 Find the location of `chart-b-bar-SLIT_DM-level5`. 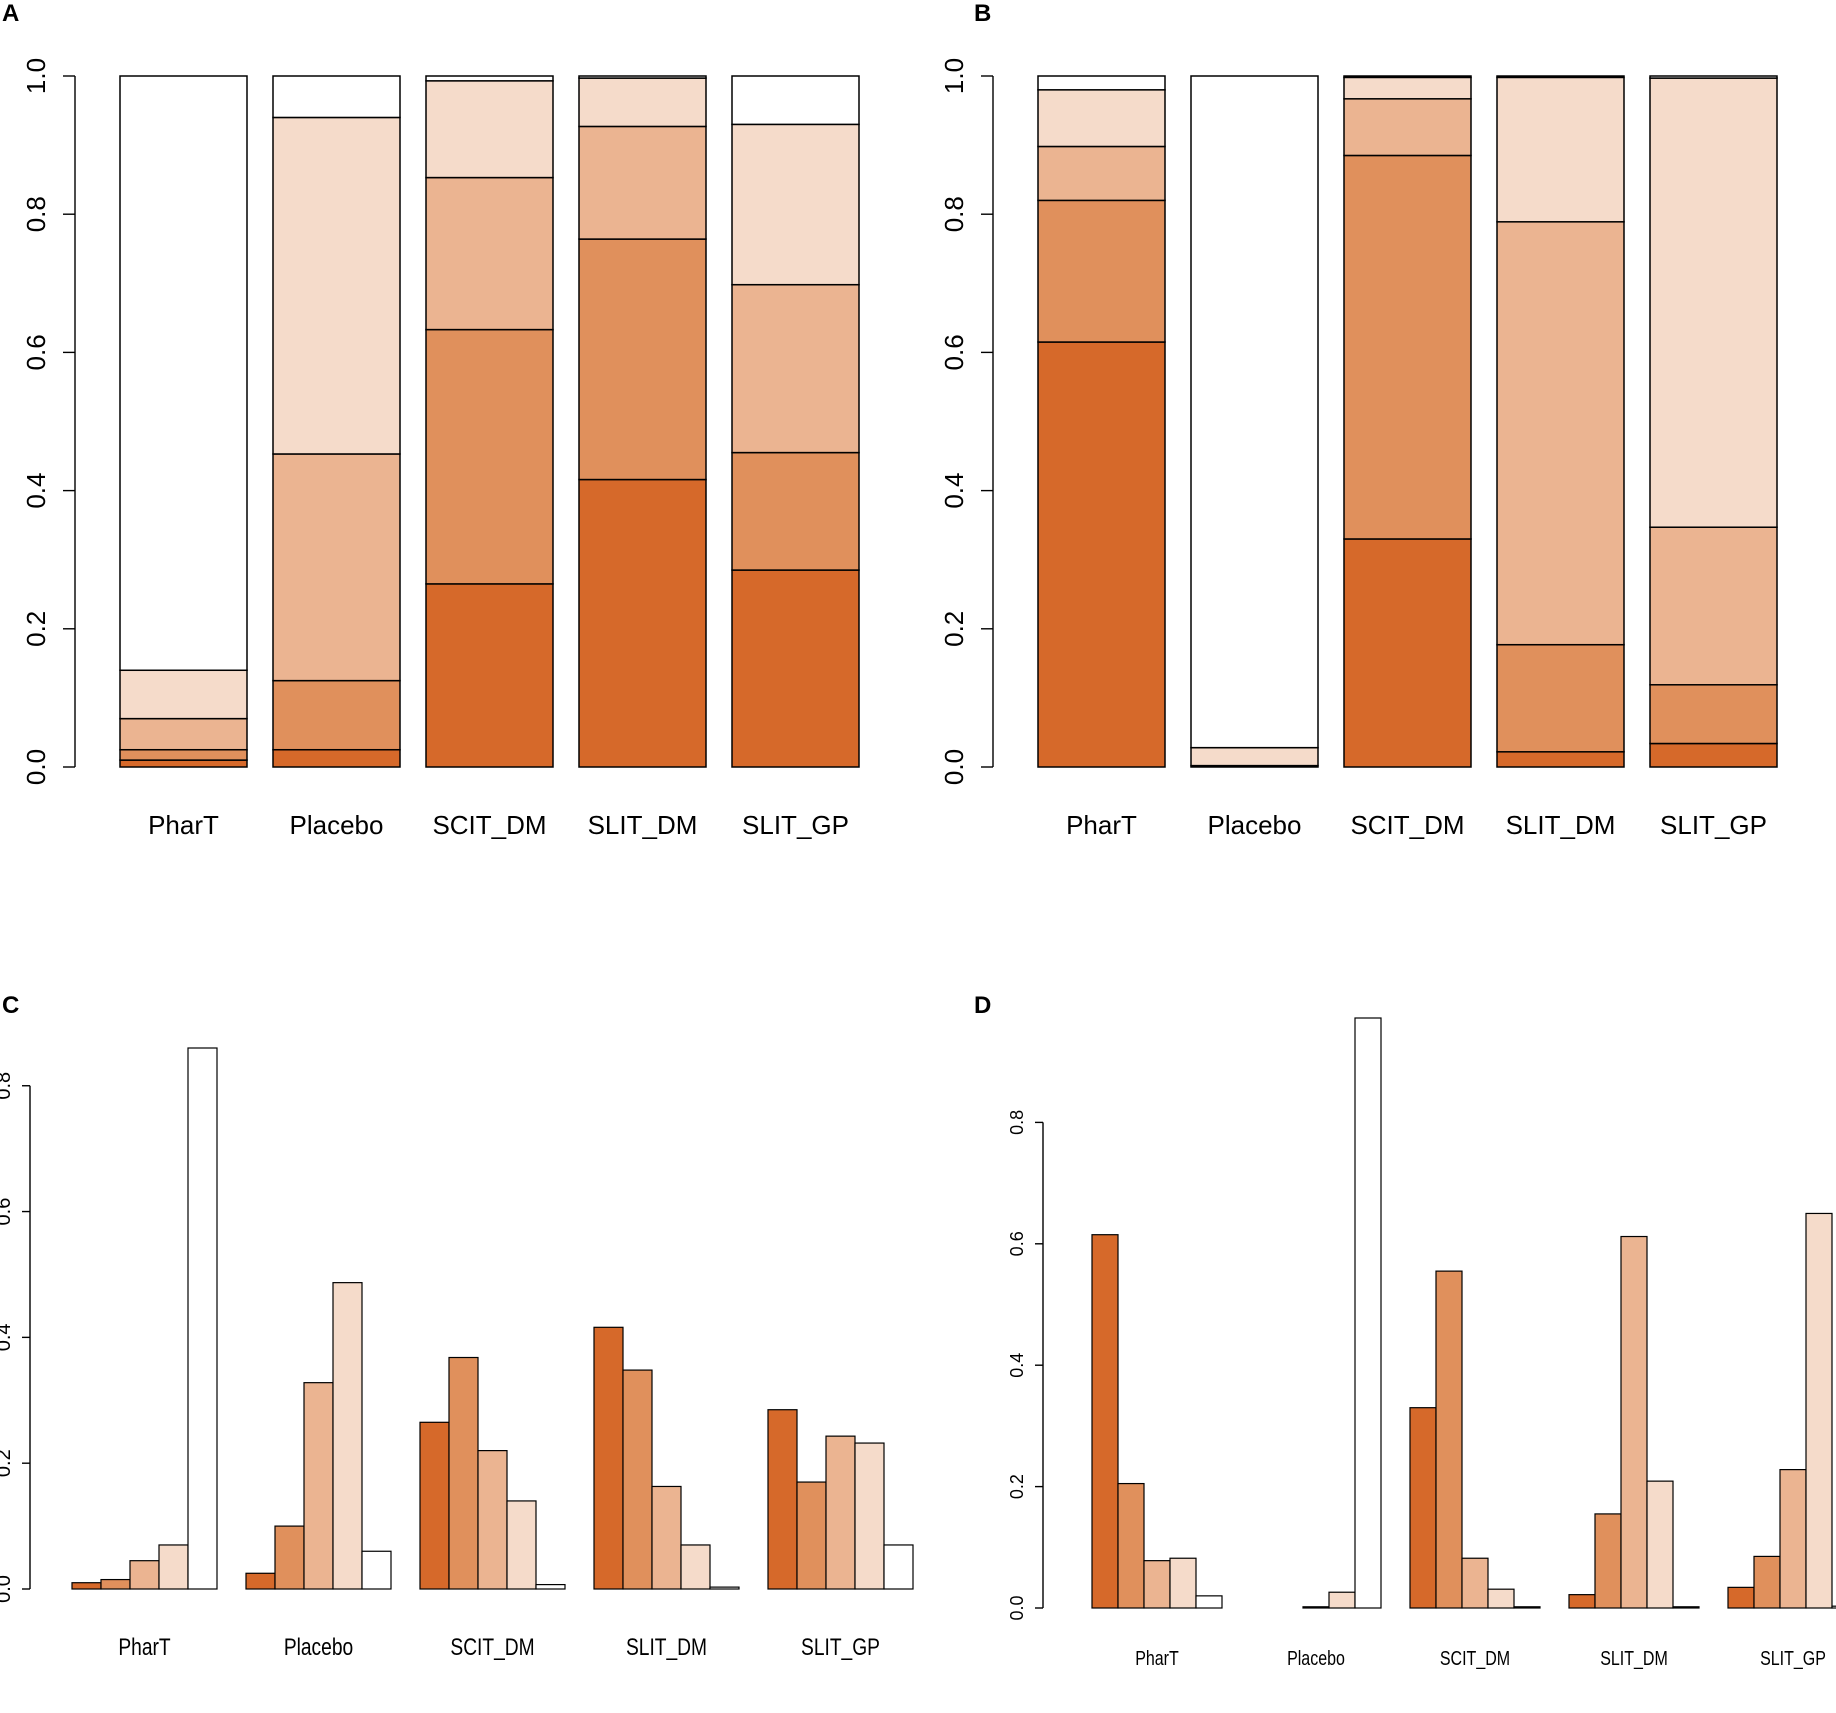

chart-b-bar-SLIT_DM-level5 is located at coordinates (1560, 77).